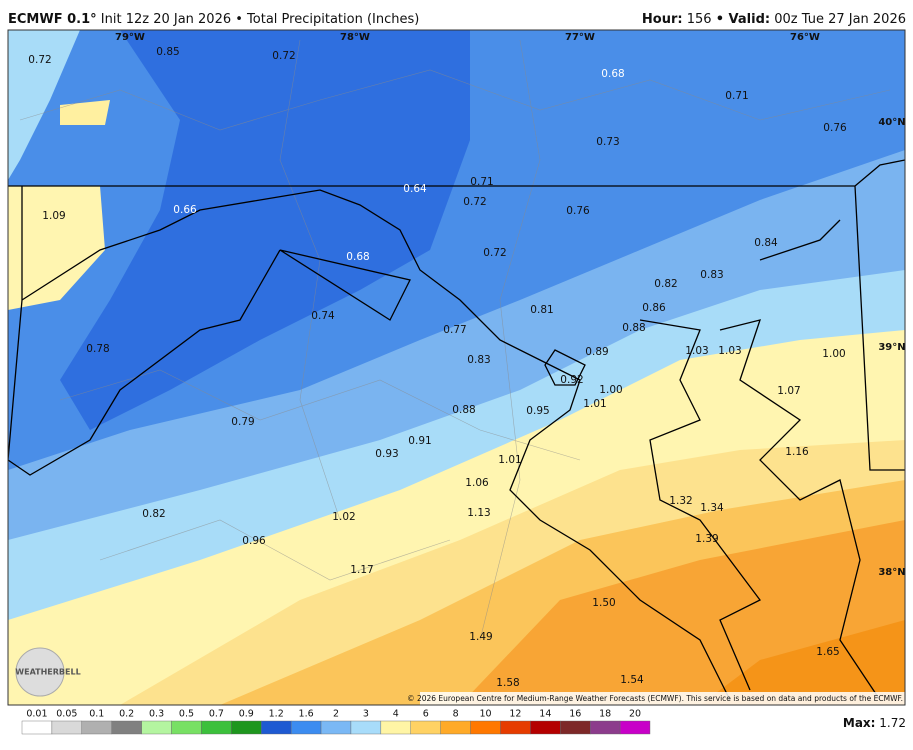 This screenshot has height=750, width=913. What do you see at coordinates (654, 308) in the screenshot?
I see `precip-value: 0.86` at bounding box center [654, 308].